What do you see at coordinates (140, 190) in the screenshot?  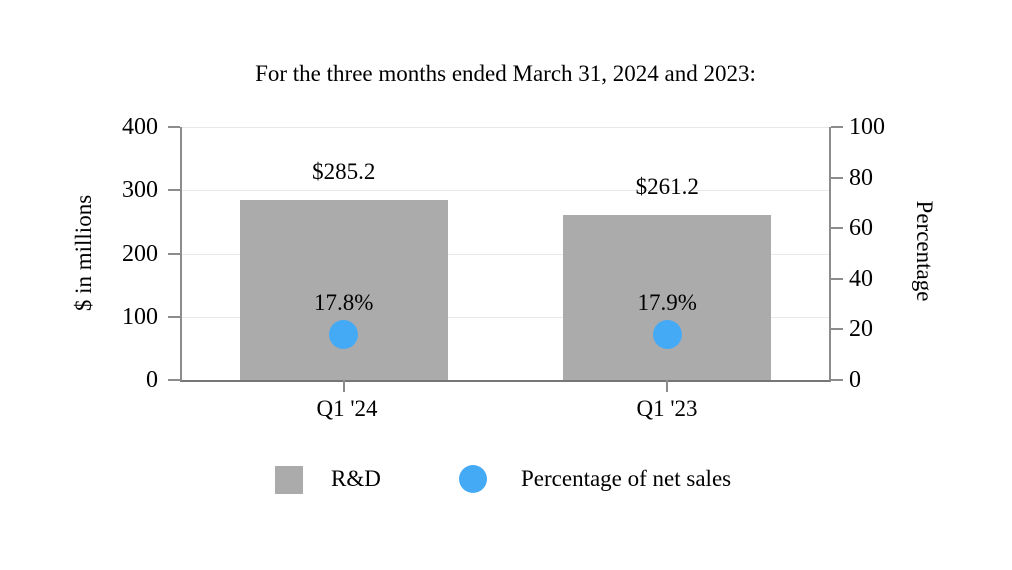 I see `left-axis-tick-label: 300` at bounding box center [140, 190].